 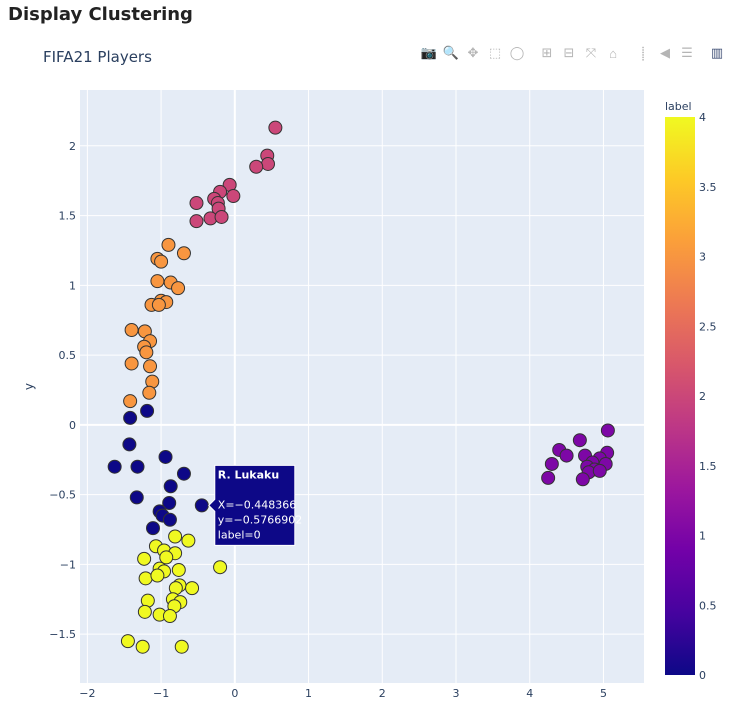 I want to click on pan-icon: ✥, so click(x=473, y=52).